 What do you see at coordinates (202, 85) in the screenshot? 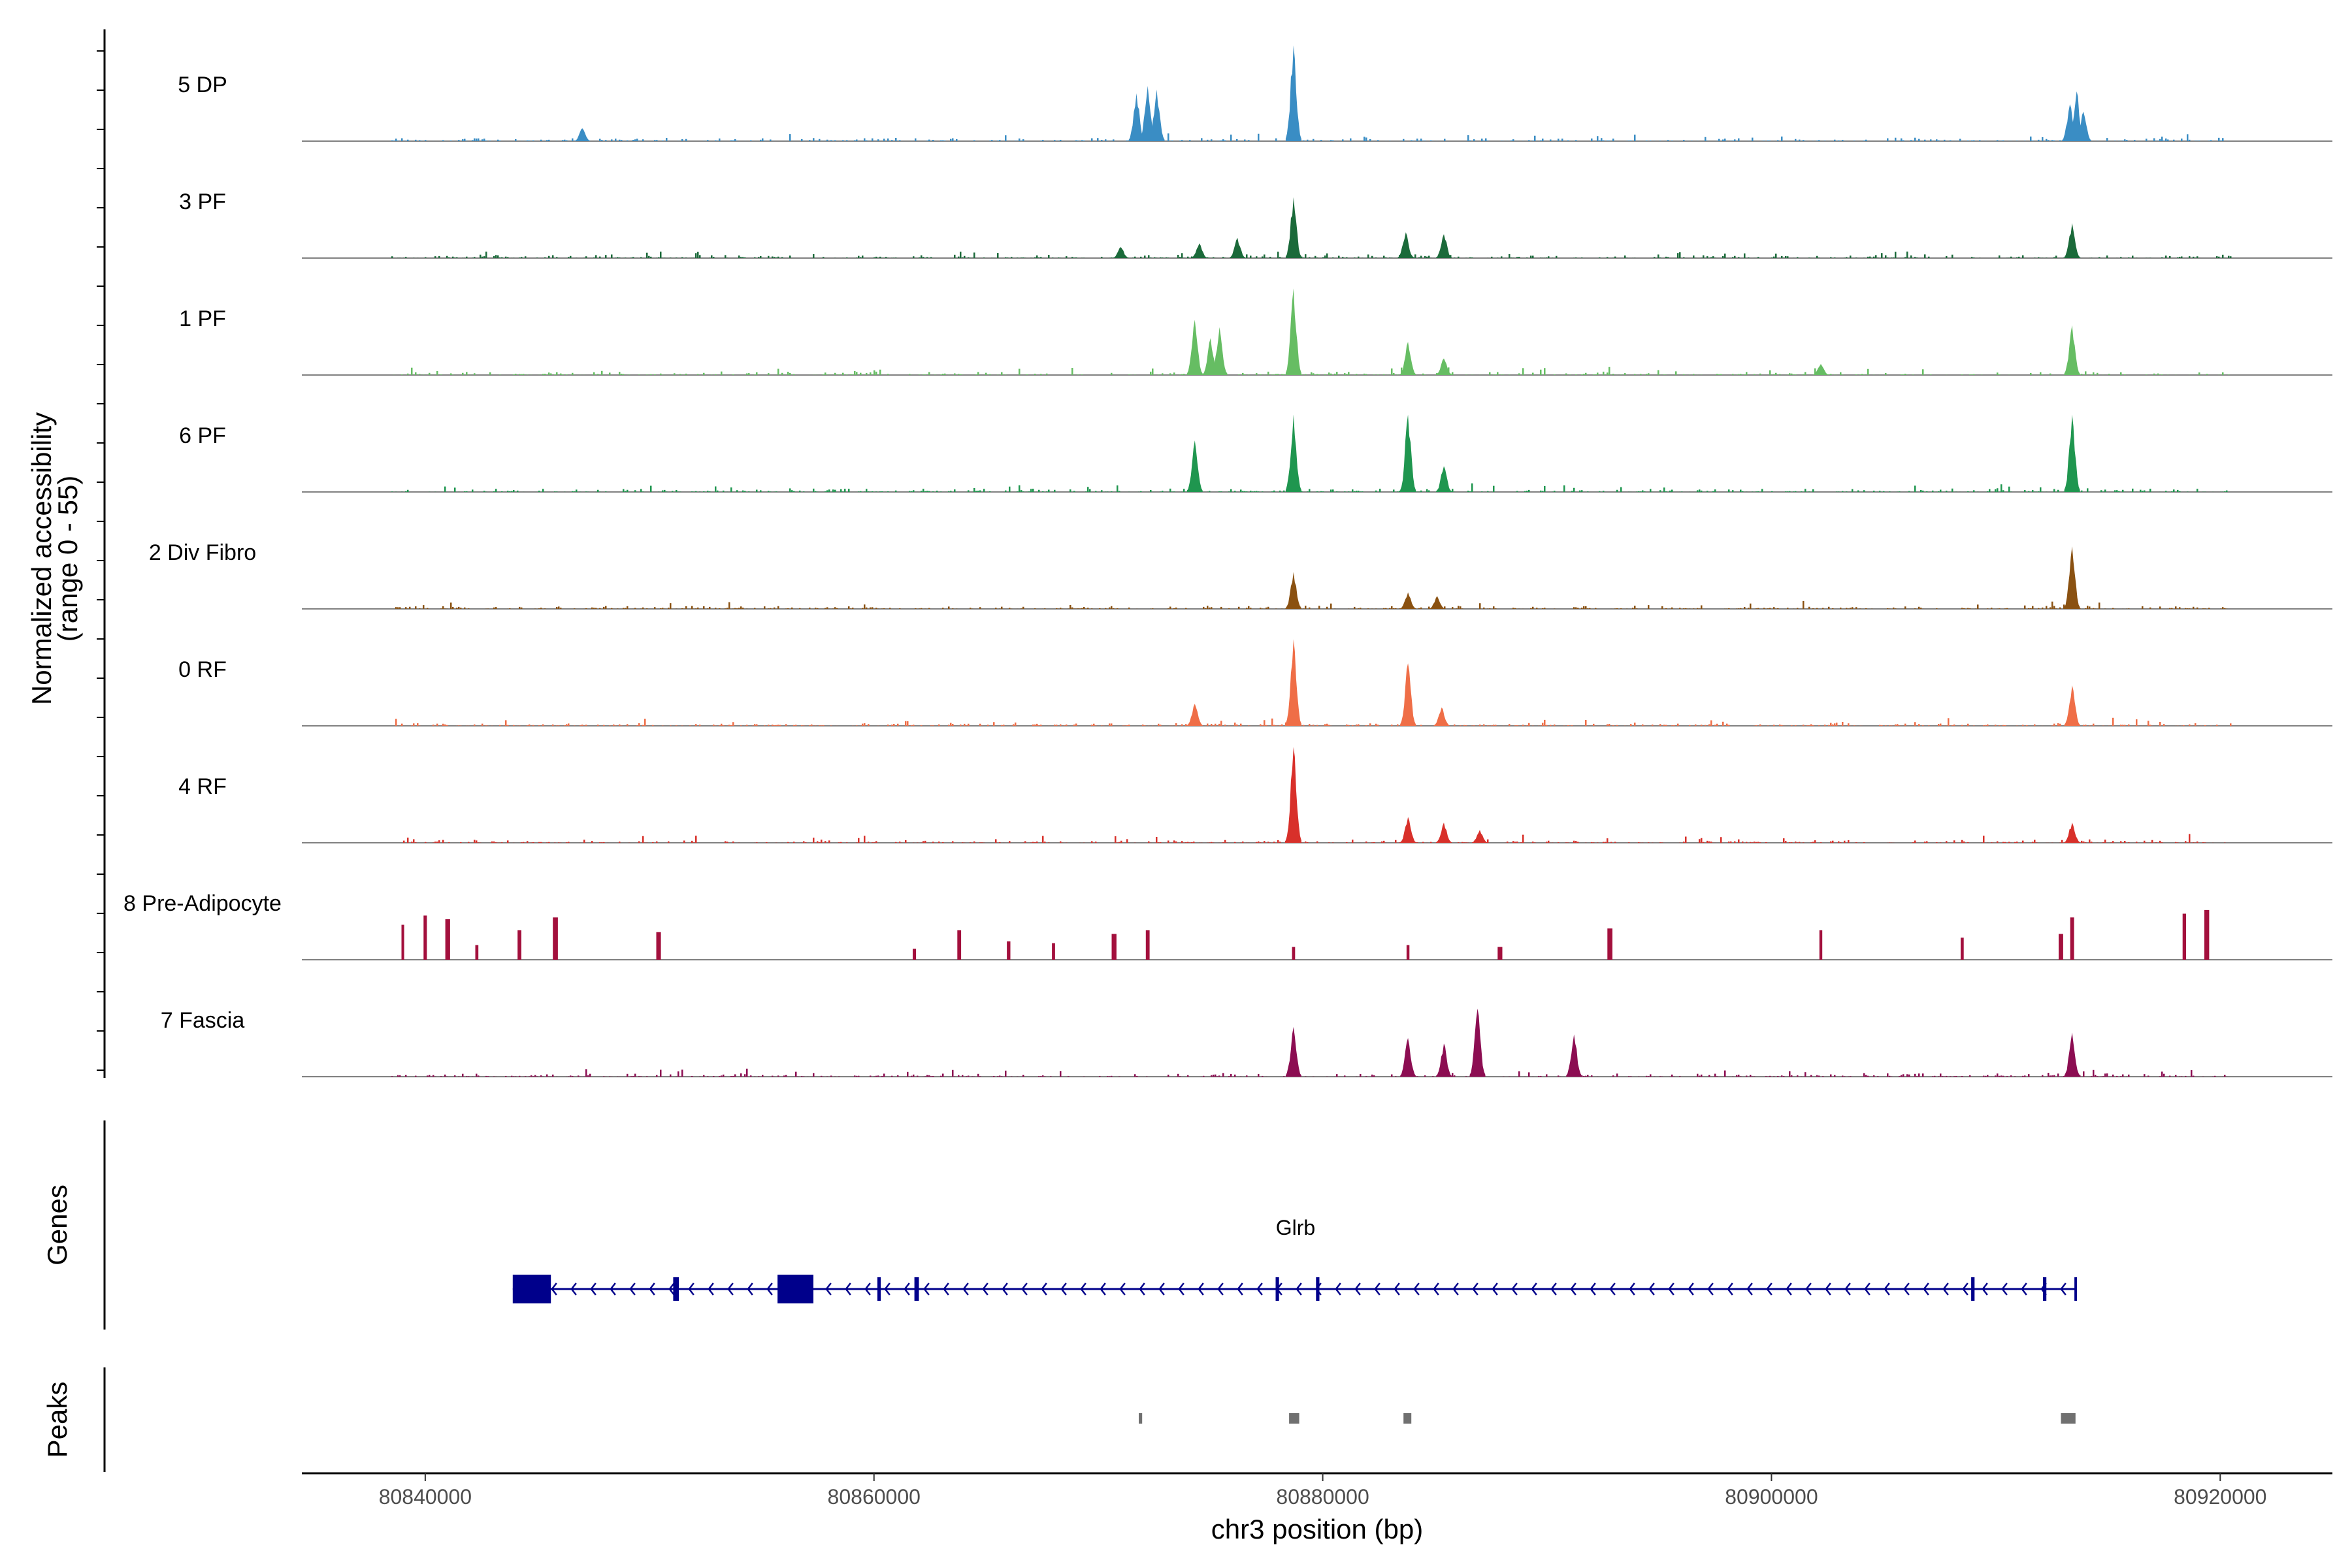
I see `track-label: 5 DP` at bounding box center [202, 85].